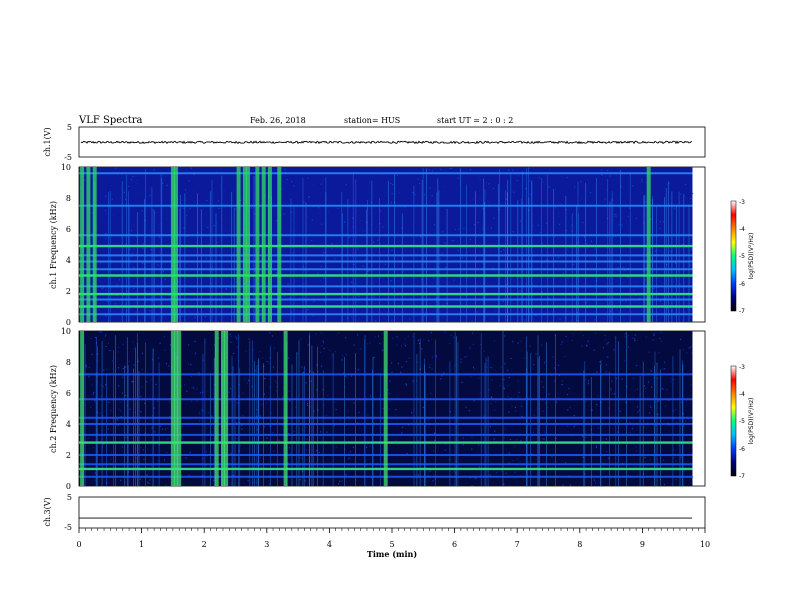 Image resolution: width=792 pixels, height=612 pixels. What do you see at coordinates (266, 544) in the screenshot?
I see `x-tick-label: 3` at bounding box center [266, 544].